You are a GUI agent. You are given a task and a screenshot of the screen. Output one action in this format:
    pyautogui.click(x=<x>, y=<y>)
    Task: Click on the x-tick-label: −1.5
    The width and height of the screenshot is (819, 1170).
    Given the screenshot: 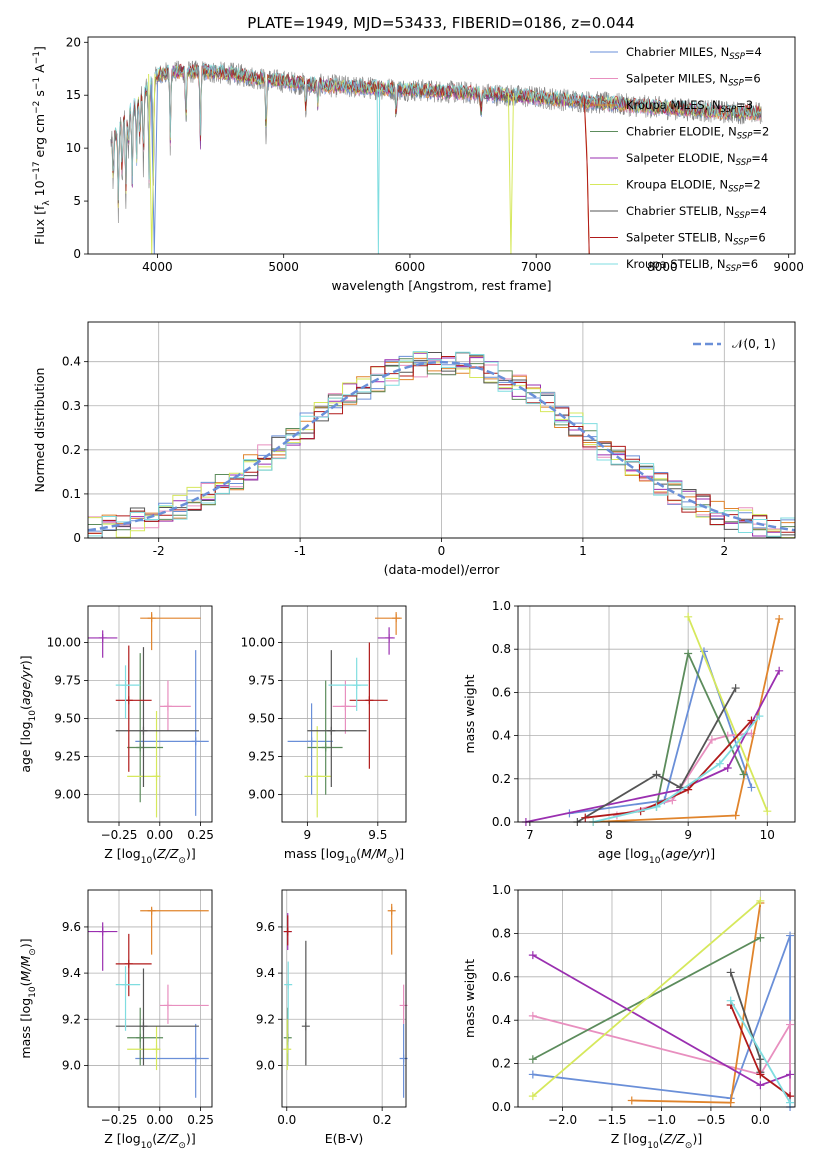 What is the action you would take?
    pyautogui.click(x=611, y=1120)
    